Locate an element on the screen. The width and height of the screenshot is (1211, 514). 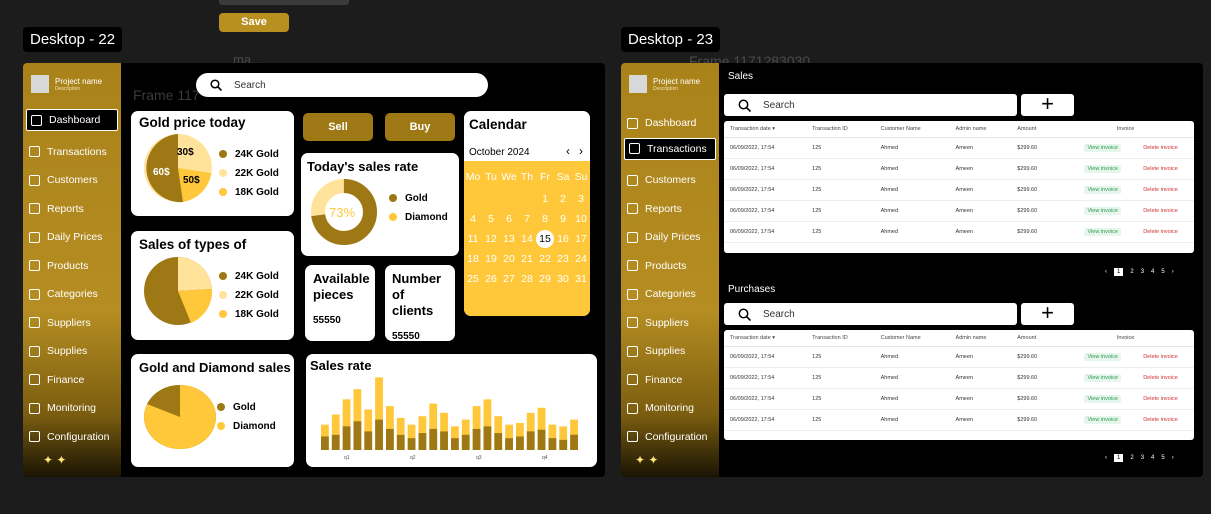
calendar-day: 25 is located at coordinates (473, 279).